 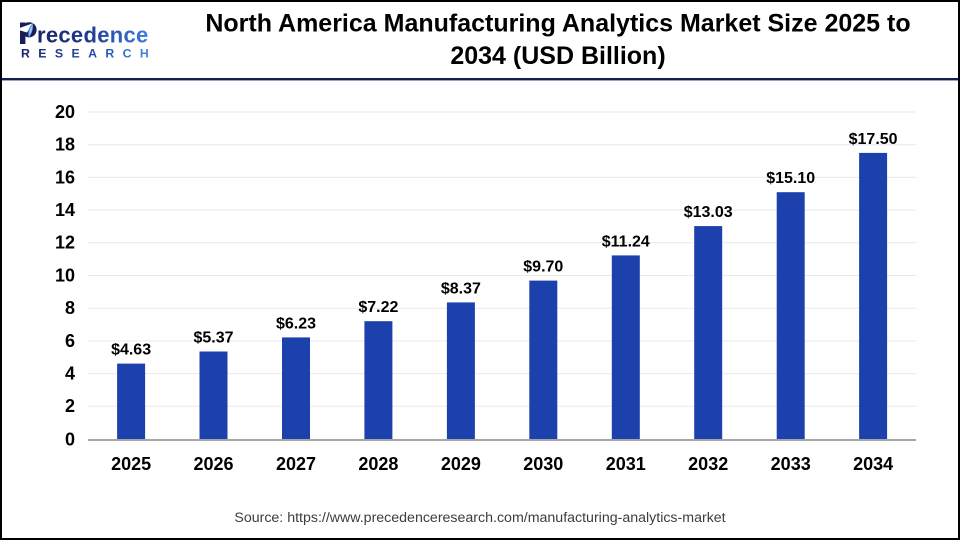 What do you see at coordinates (708, 212) in the screenshot?
I see `svg-text: $13.03` at bounding box center [708, 212].